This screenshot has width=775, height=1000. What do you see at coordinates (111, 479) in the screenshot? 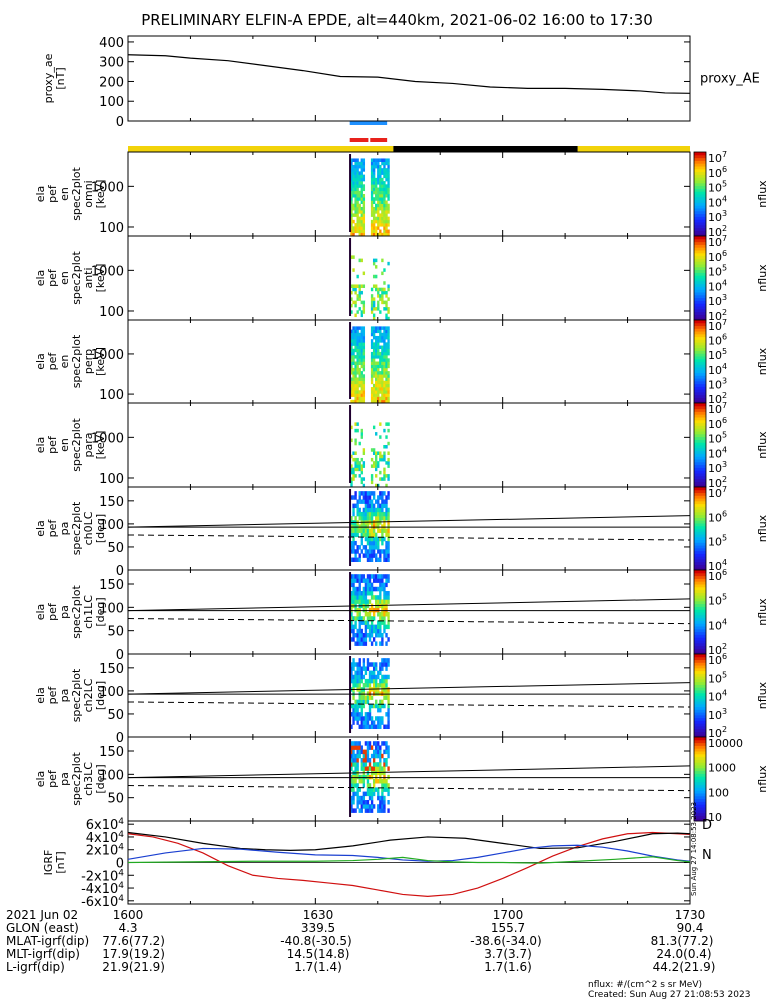
I see `y-tick-label: 100` at bounding box center [111, 479].